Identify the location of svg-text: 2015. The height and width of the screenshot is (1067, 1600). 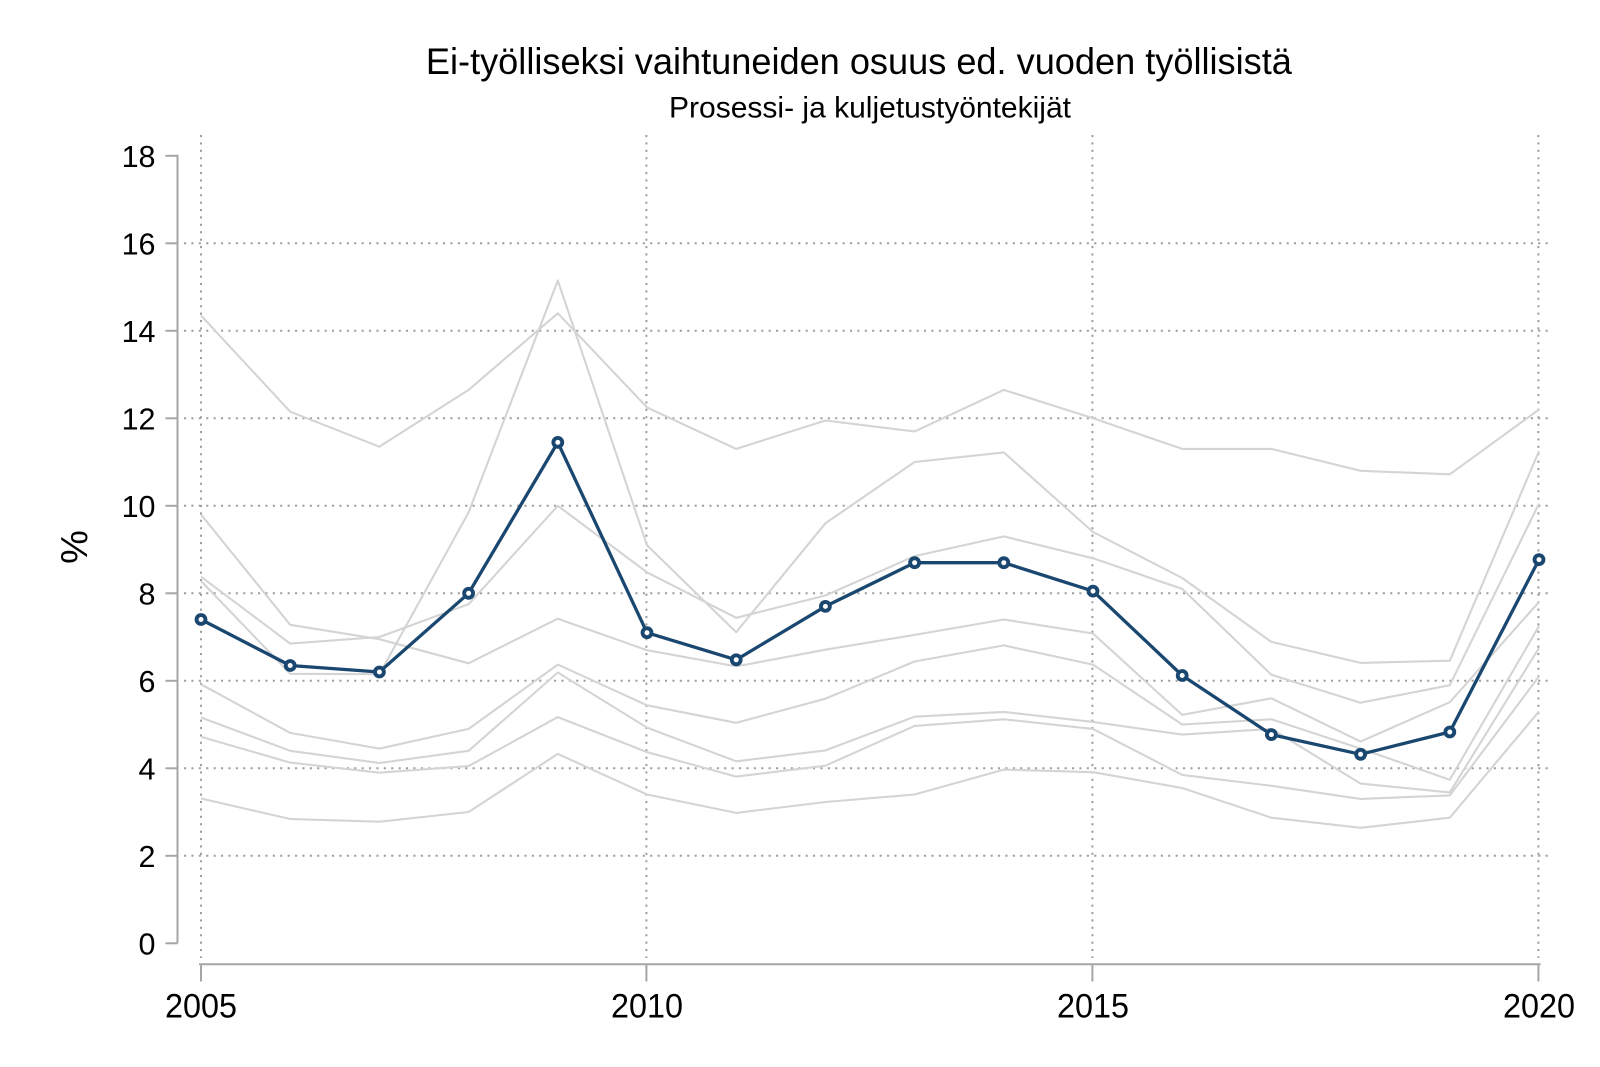
(1093, 1006).